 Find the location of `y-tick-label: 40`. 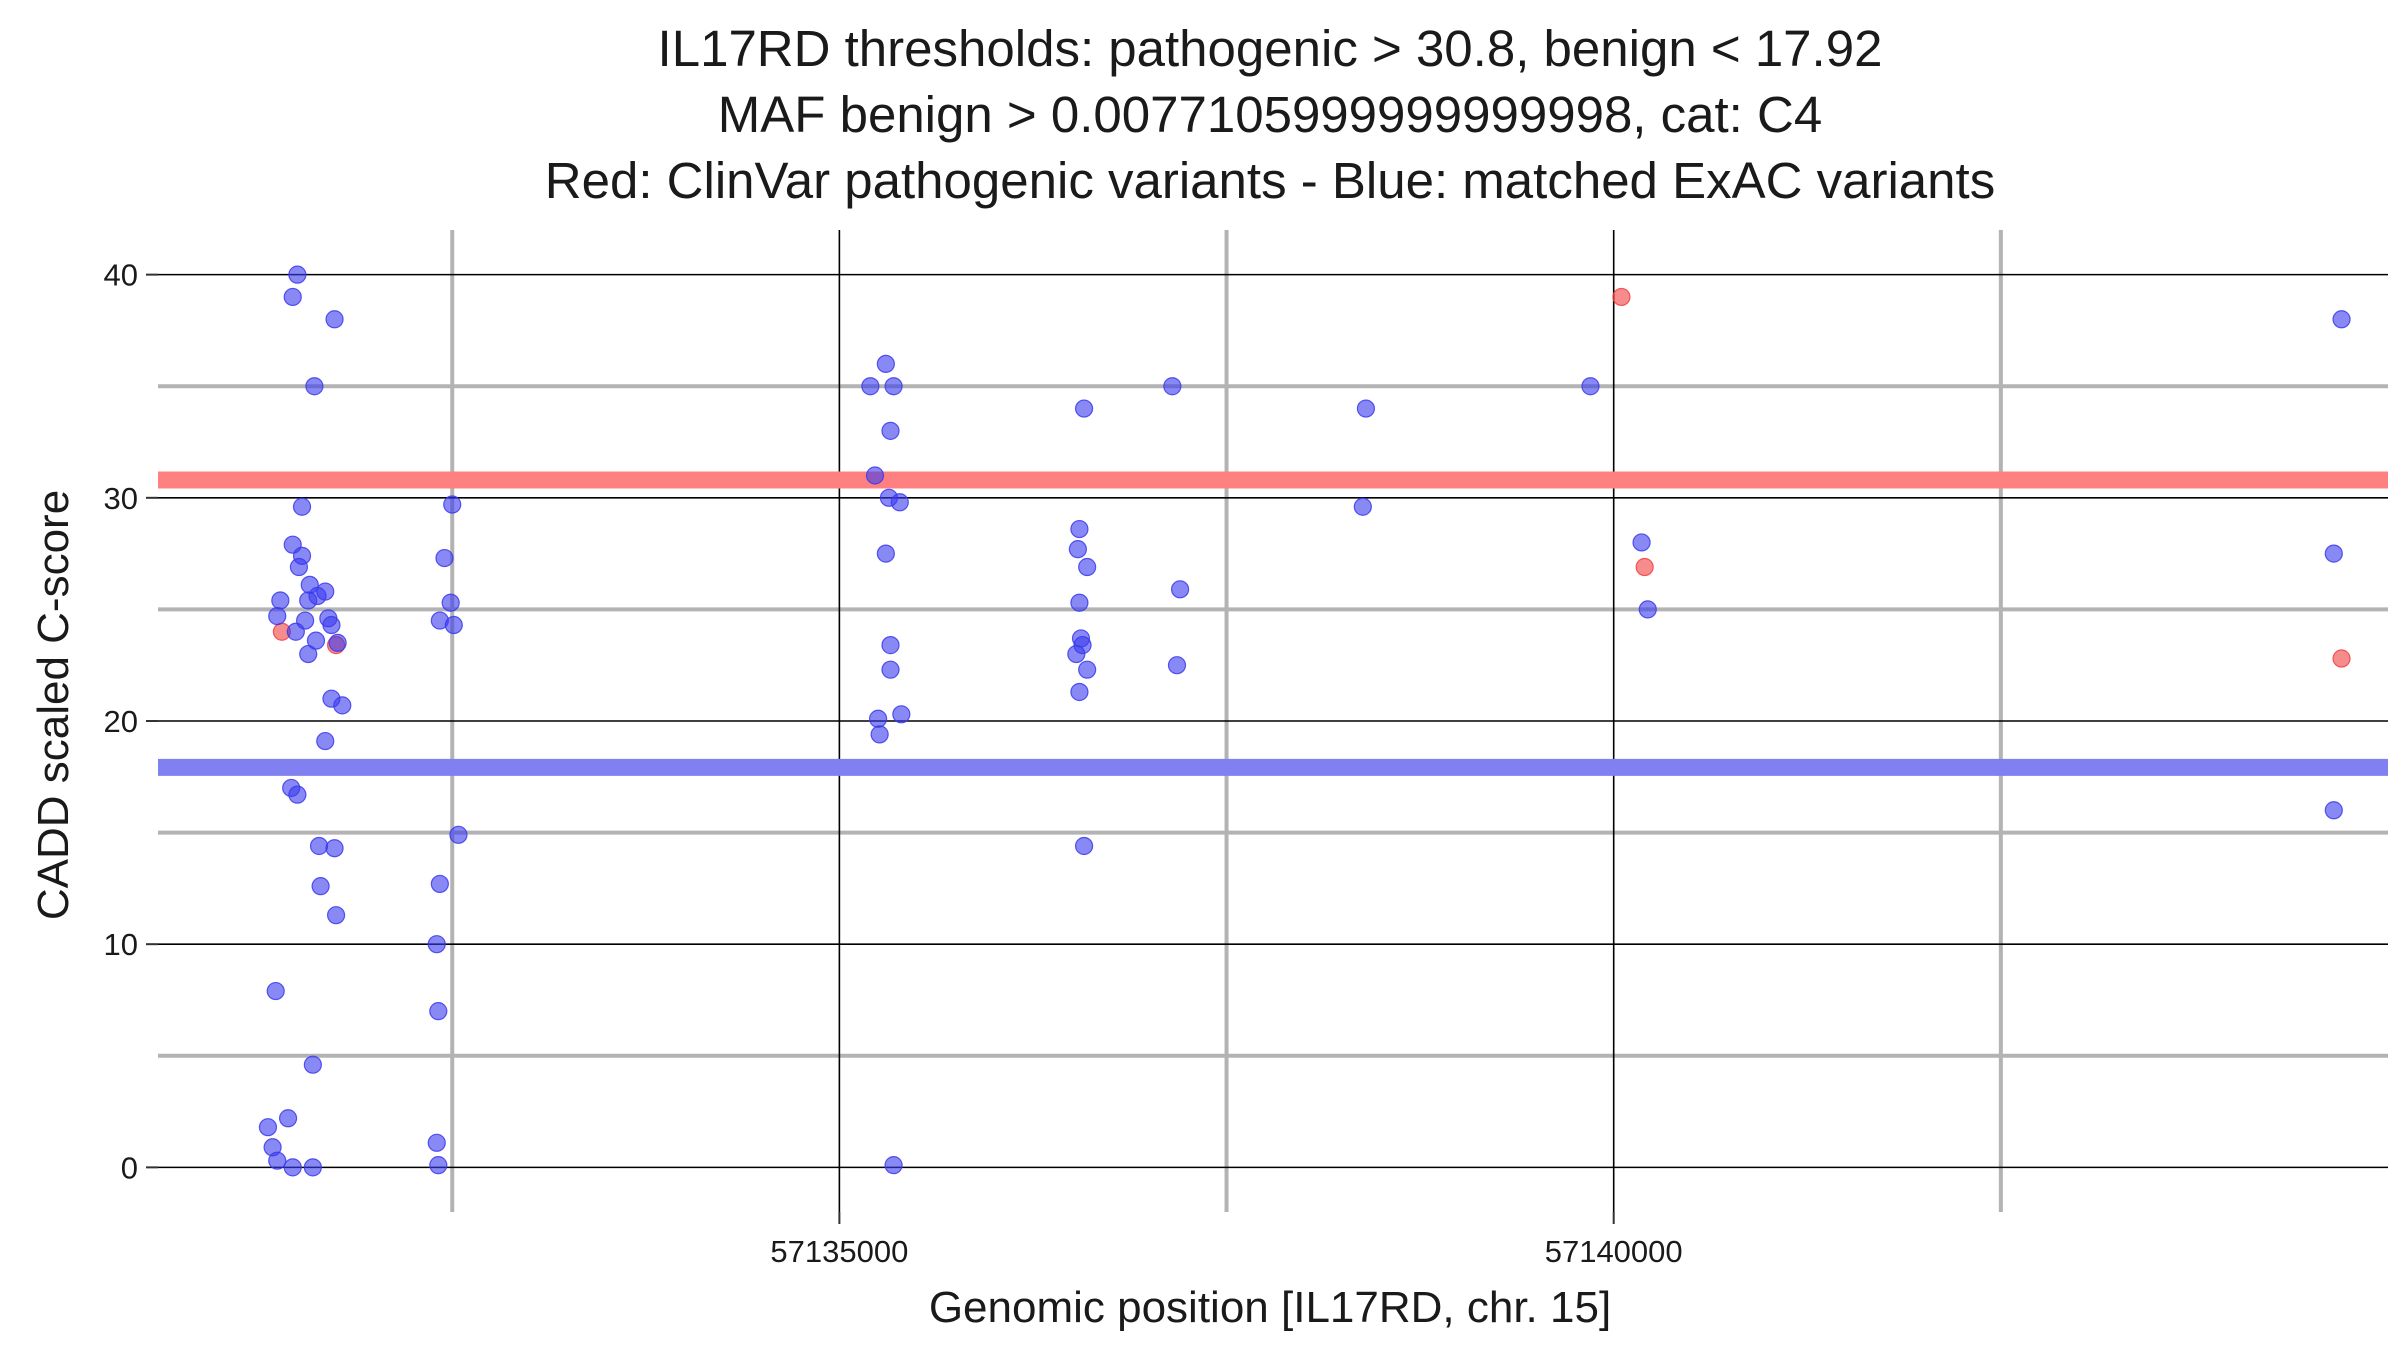

y-tick-label: 40 is located at coordinates (121, 275).